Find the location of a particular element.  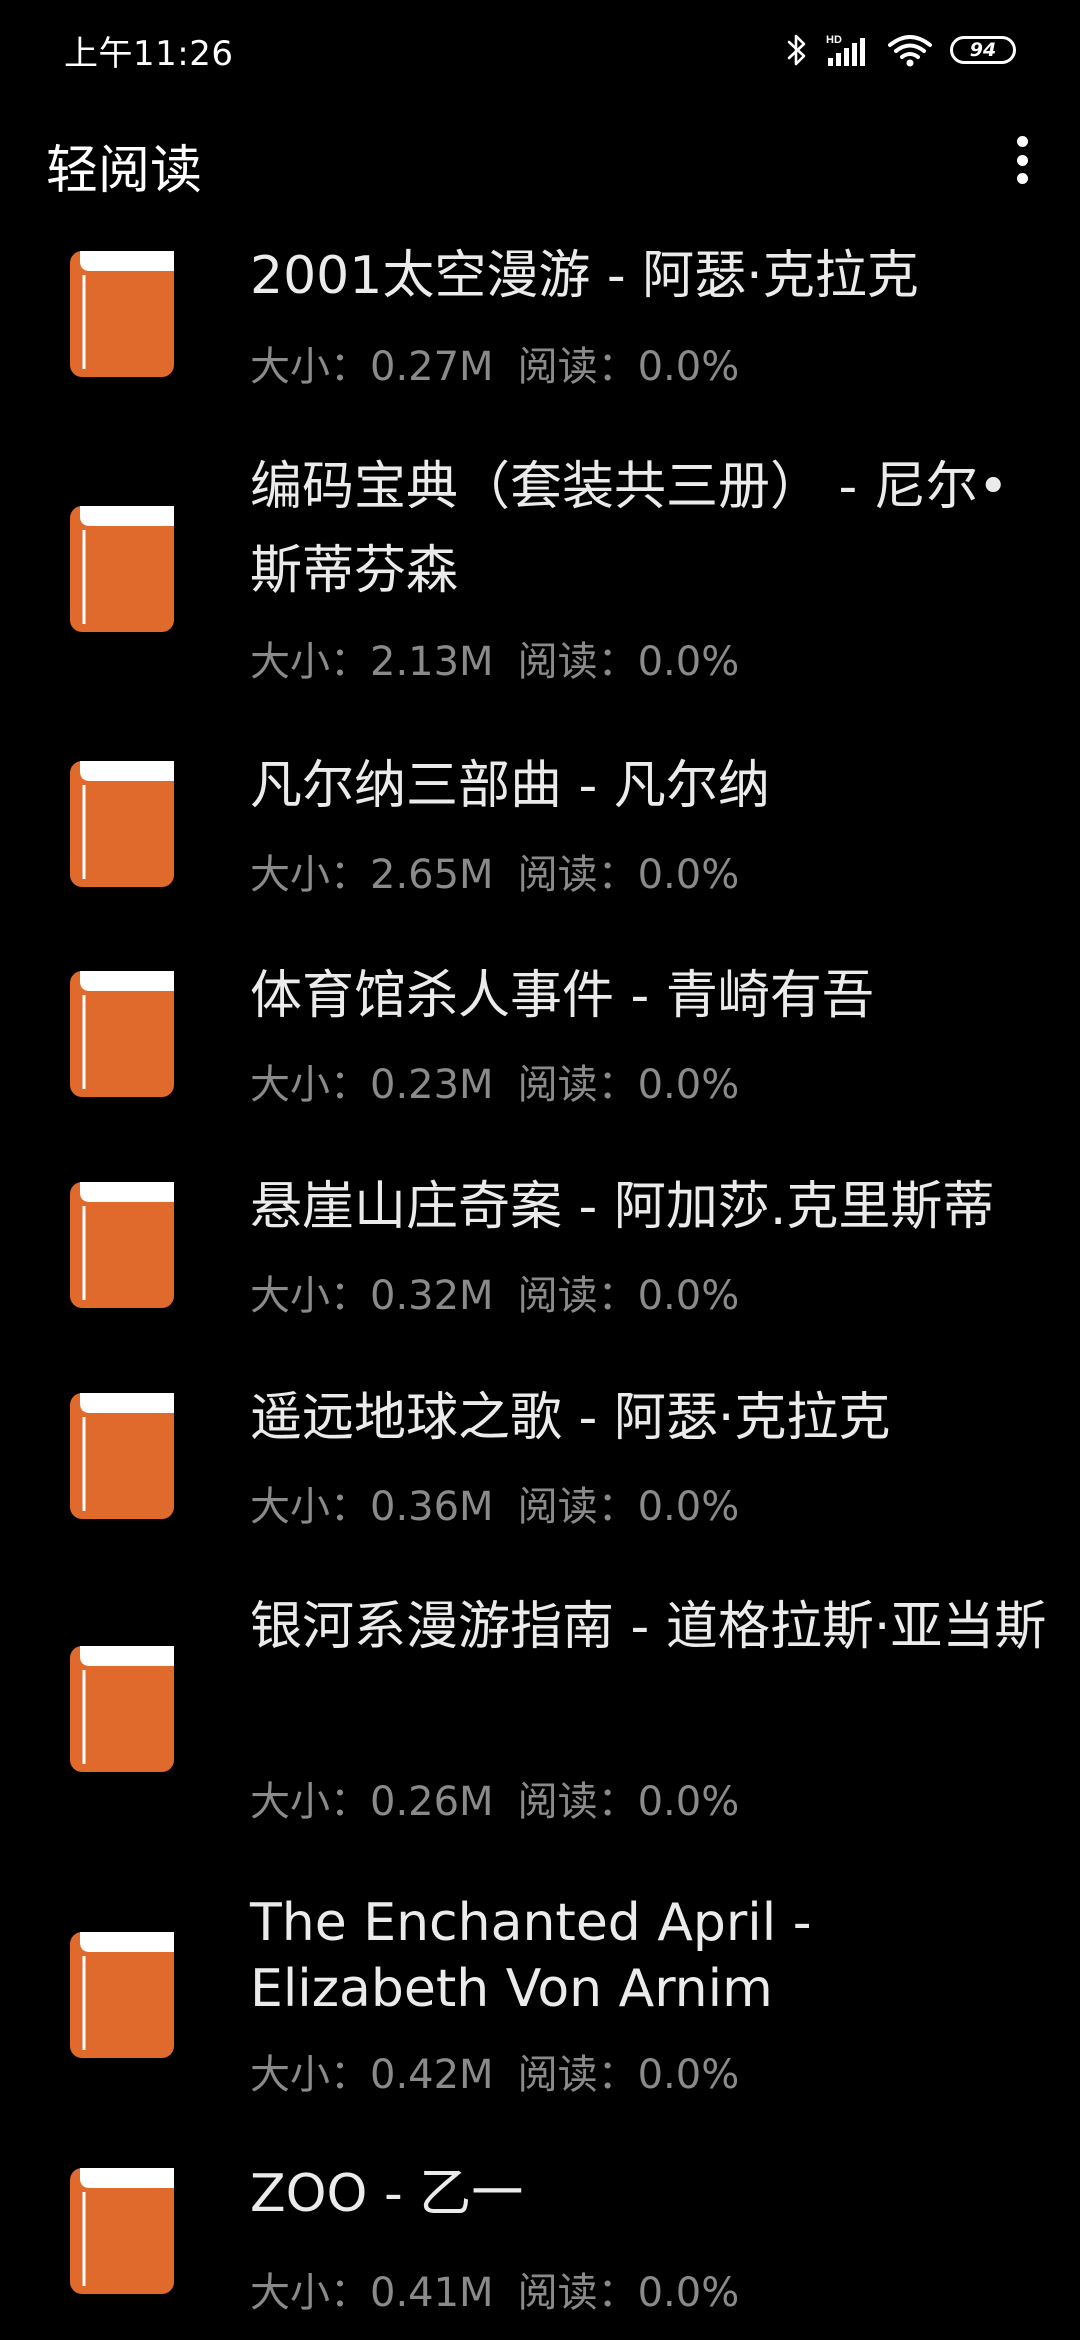

status-icons: HD 94 is located at coordinates (901, 50).